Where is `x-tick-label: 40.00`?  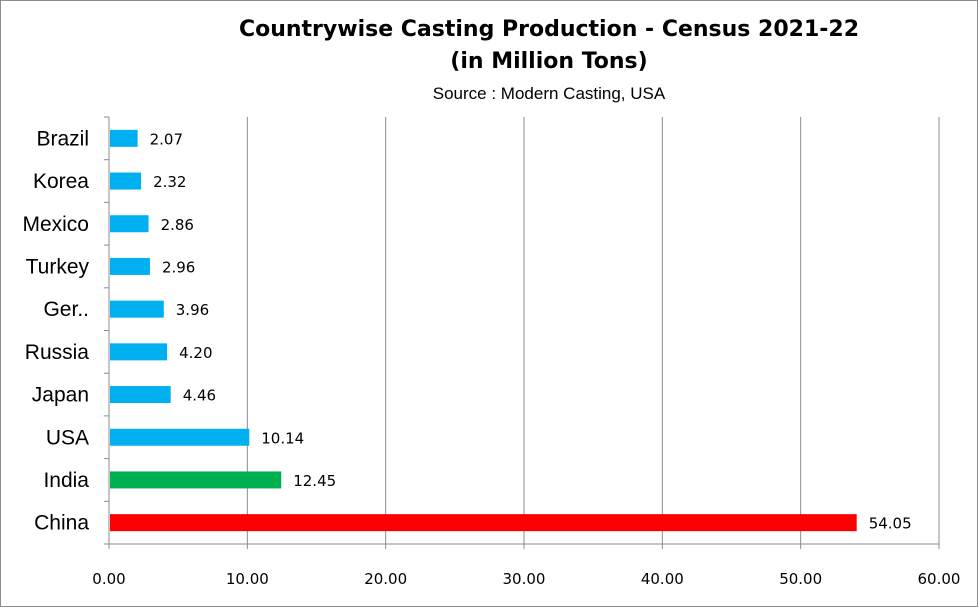
x-tick-label: 40.00 is located at coordinates (662, 579).